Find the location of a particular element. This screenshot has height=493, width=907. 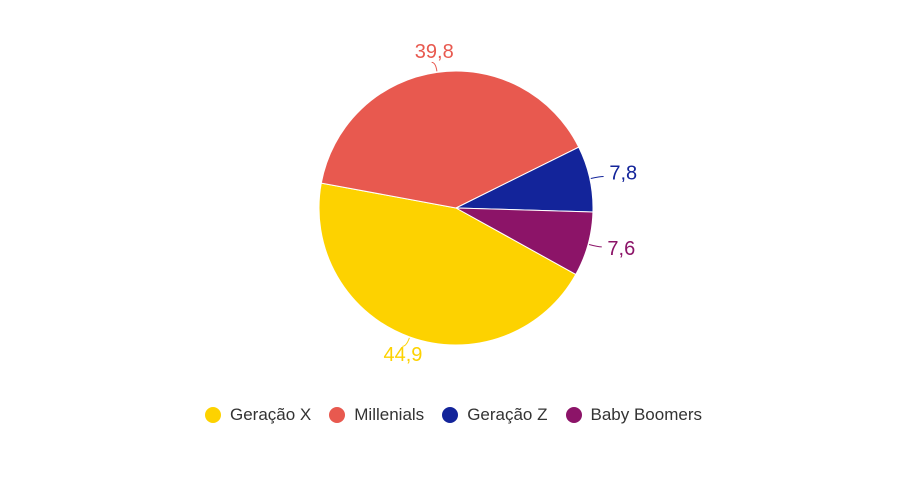

legend-label: Millenials is located at coordinates (389, 414).